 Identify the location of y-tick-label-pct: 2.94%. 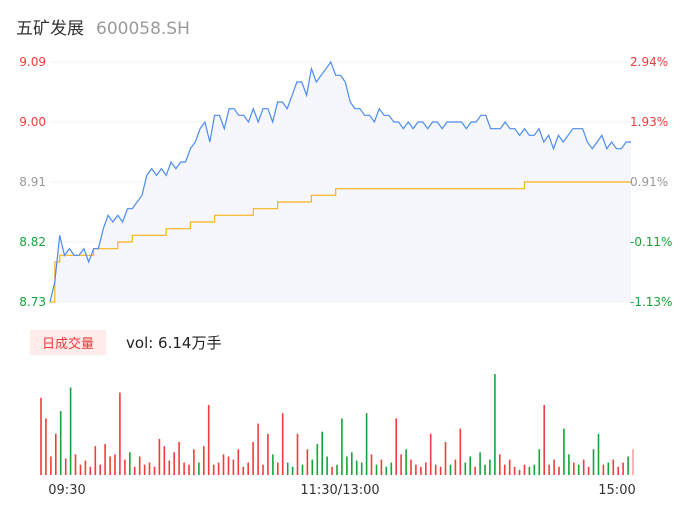
(649, 62).